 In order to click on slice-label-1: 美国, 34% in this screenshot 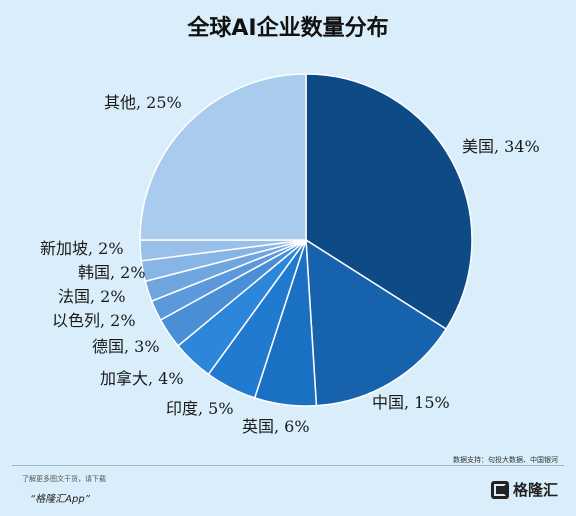, I will do `click(501, 146)`.